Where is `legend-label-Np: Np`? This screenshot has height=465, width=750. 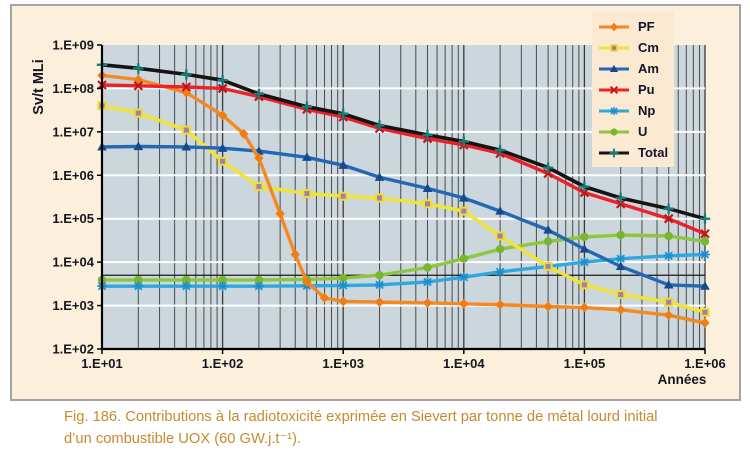
legend-label-Np: Np is located at coordinates (647, 110).